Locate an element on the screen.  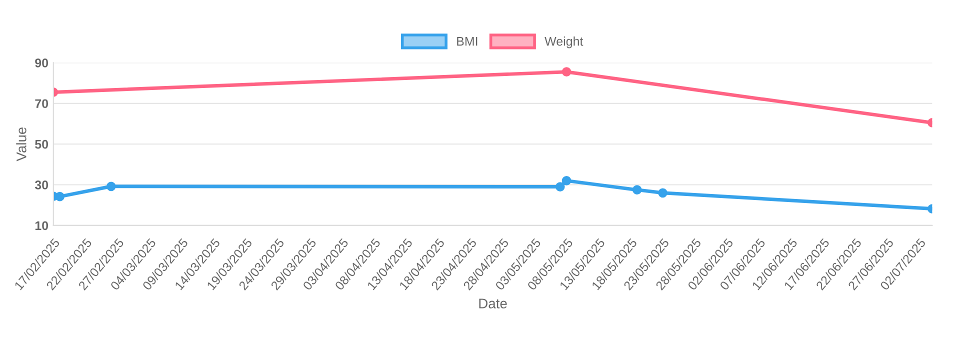
y-axis-title: Value is located at coordinates (21, 144).